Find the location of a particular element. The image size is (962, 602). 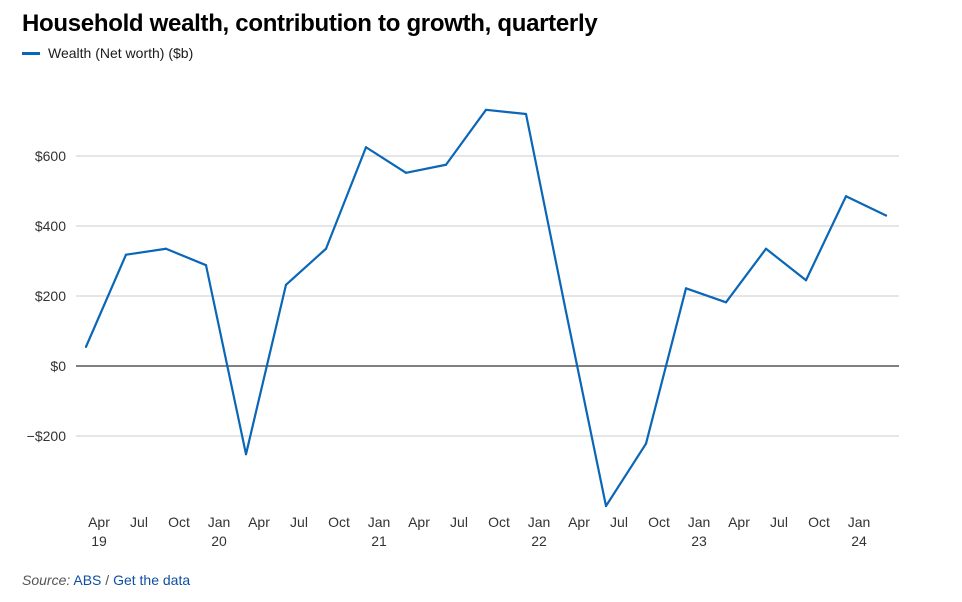

x-tick-year: 23 is located at coordinates (699, 541).